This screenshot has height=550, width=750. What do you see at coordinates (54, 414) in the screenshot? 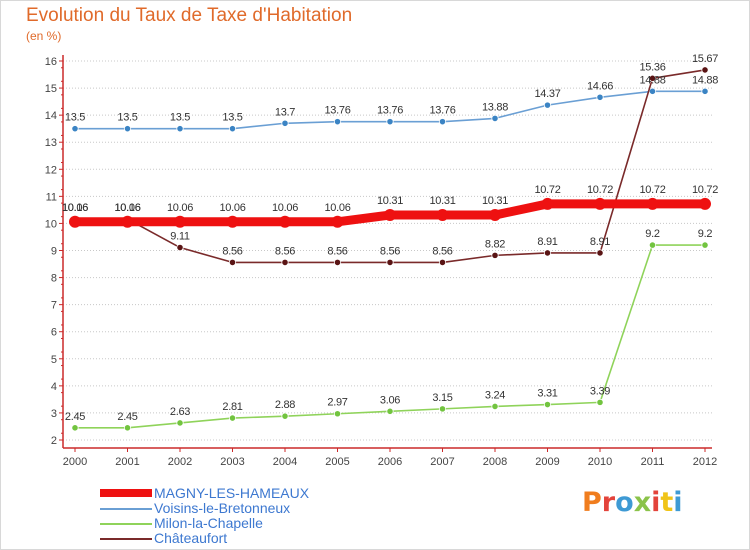
I see `y-tick-label-3: 3` at bounding box center [54, 414].